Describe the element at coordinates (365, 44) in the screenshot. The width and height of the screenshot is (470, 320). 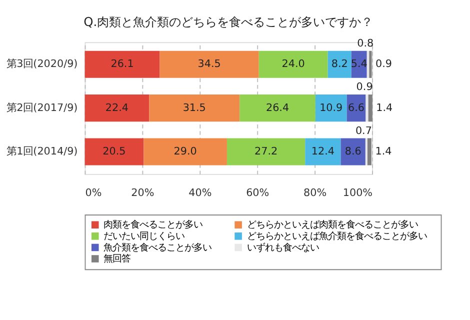
I see `data-label: 0.8` at that location.